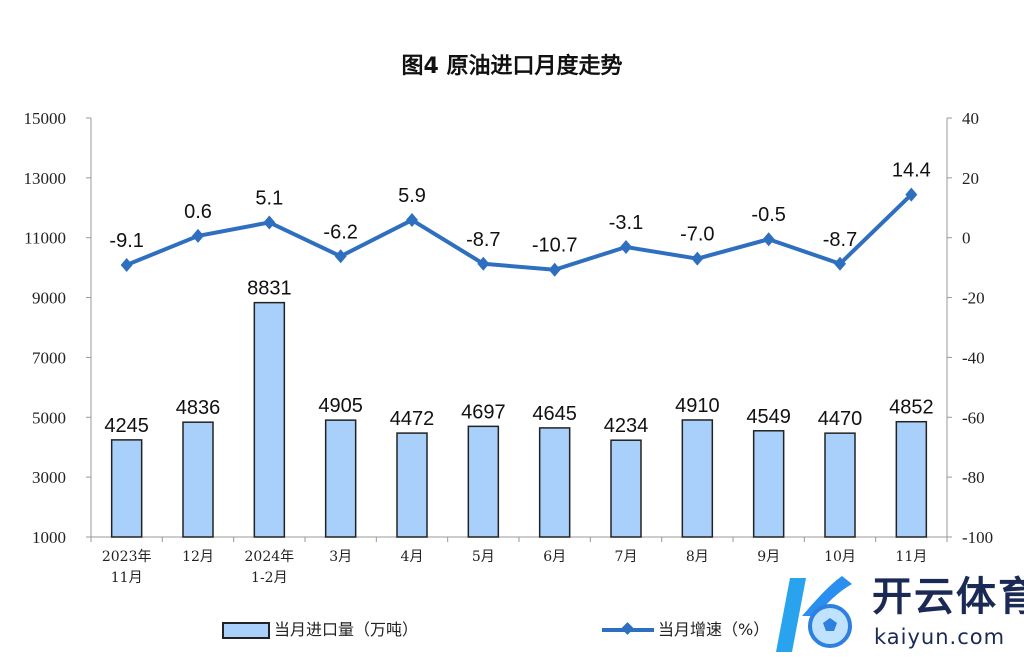  What do you see at coordinates (246, 630) in the screenshot?
I see `legend-bar-swatch` at bounding box center [246, 630].